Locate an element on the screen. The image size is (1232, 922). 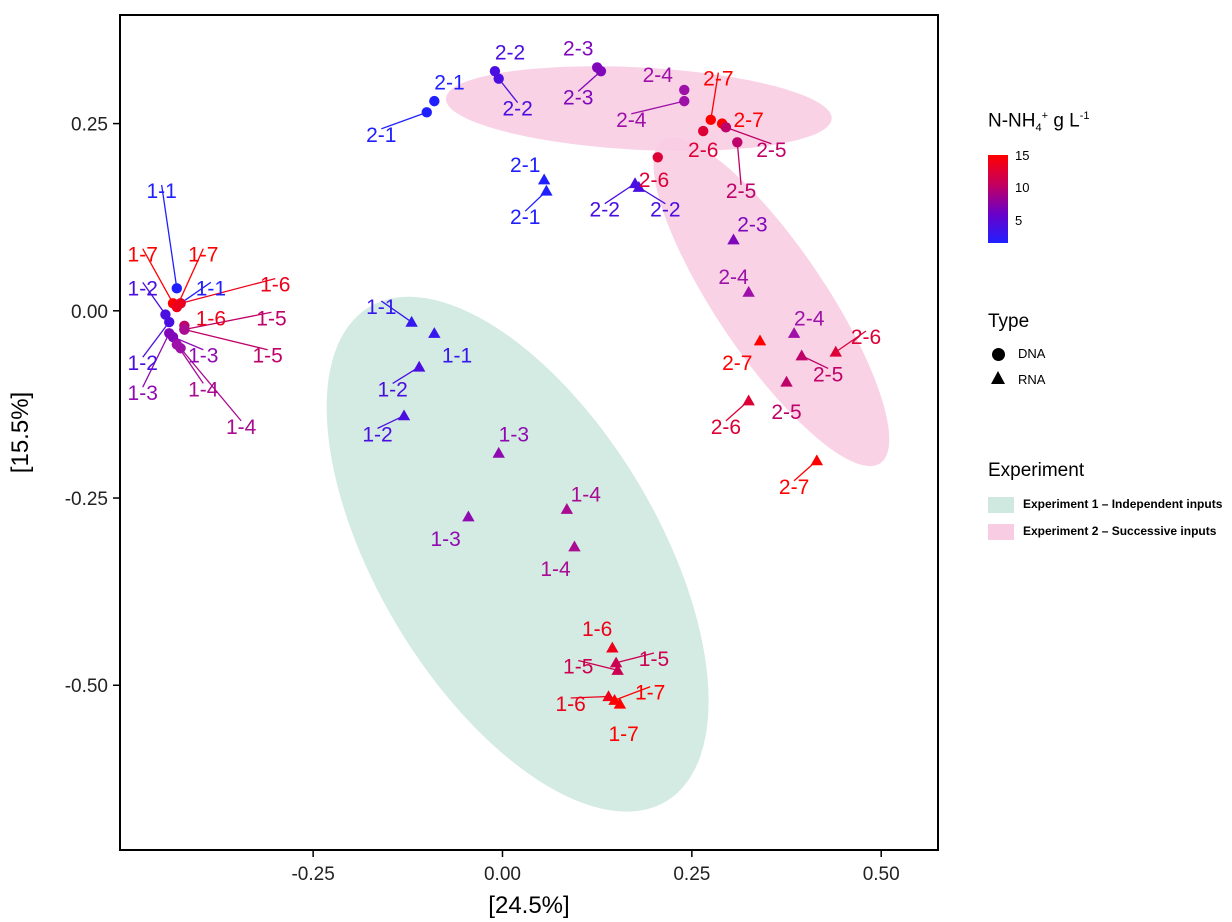
y-tick-label: -0.50 is located at coordinates (86, 686).